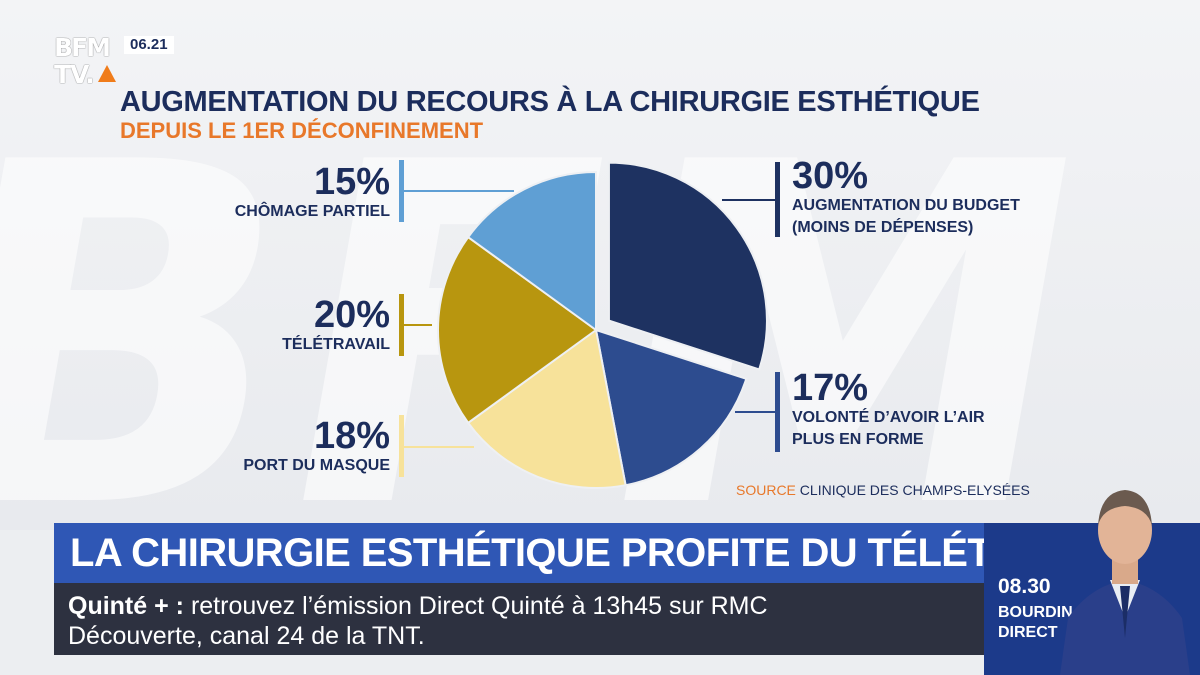  Describe the element at coordinates (246, 636) in the screenshot. I see `ticker-text-2: Découverte, canal 24 de la TNT.` at that location.